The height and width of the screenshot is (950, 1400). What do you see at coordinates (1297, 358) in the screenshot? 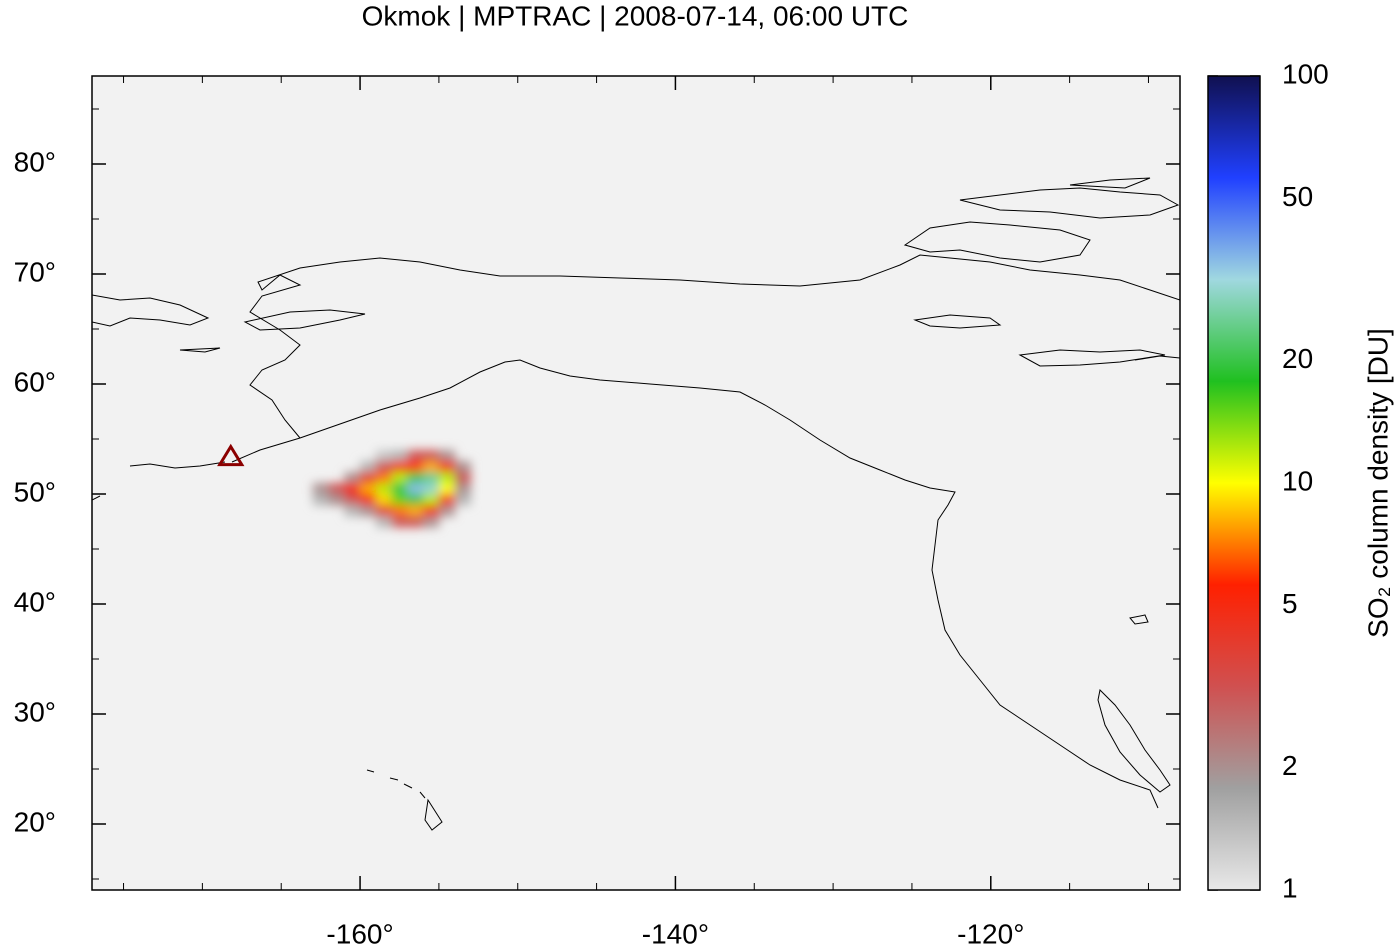
I see `colorbar-tick-label: 20` at bounding box center [1297, 358].